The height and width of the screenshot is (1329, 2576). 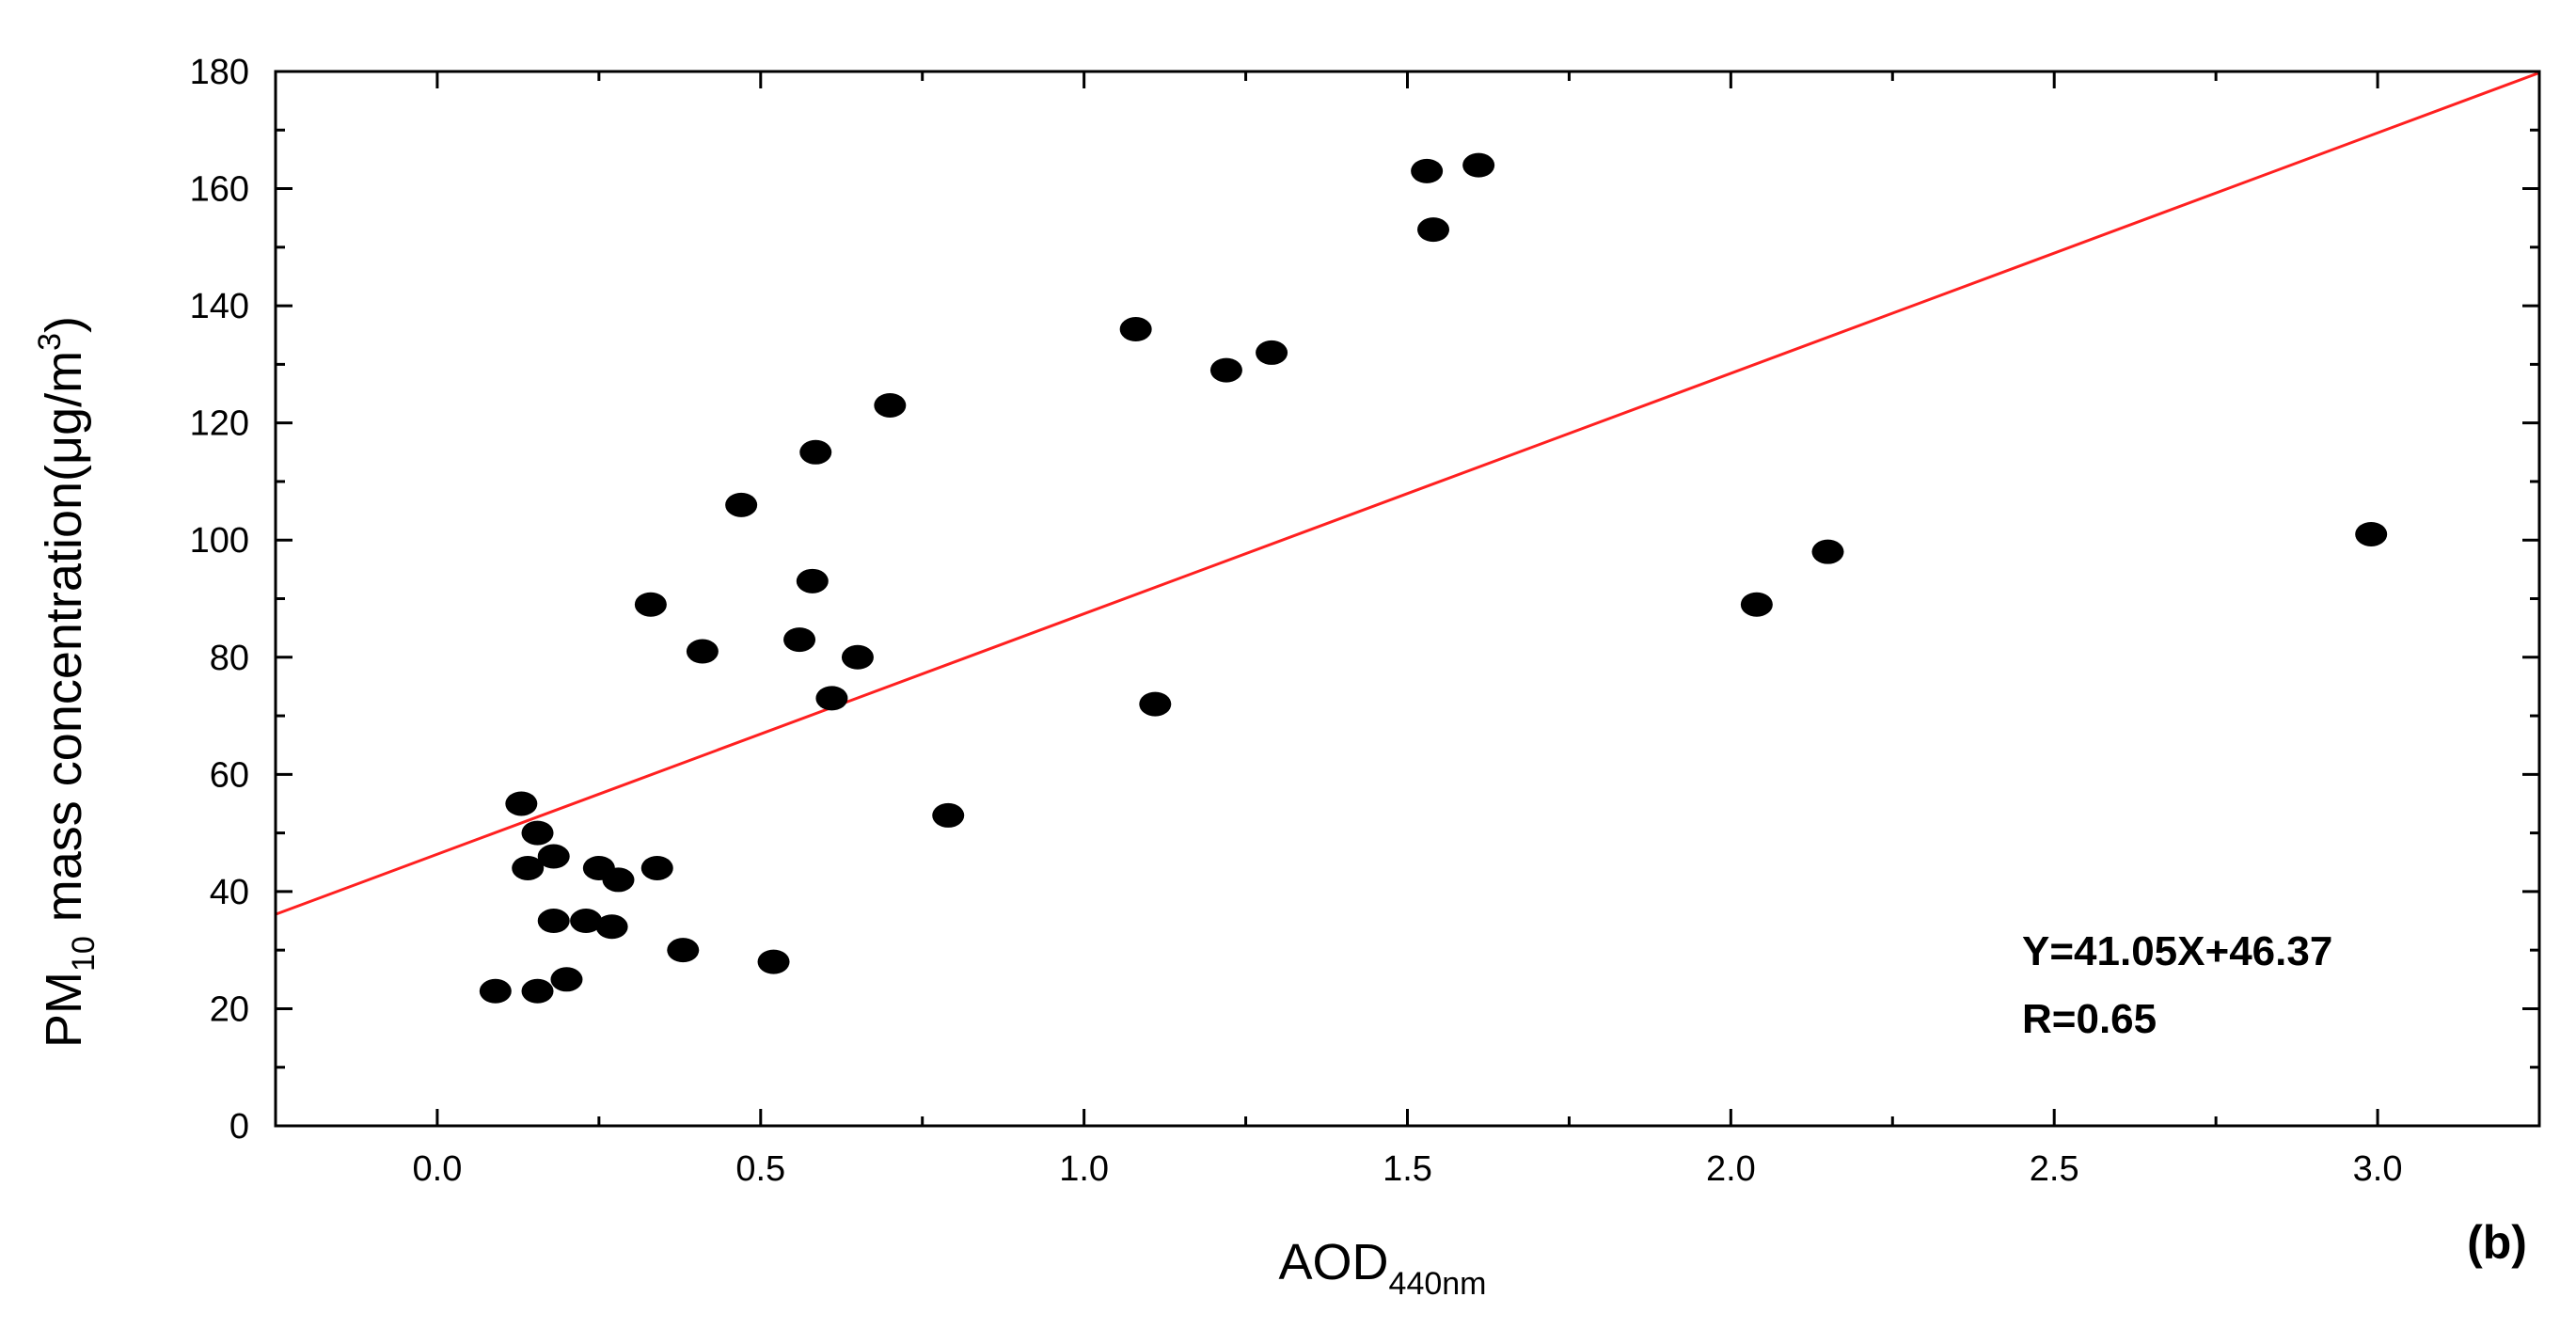 I want to click on y-tick-label: 120, so click(x=219, y=424).